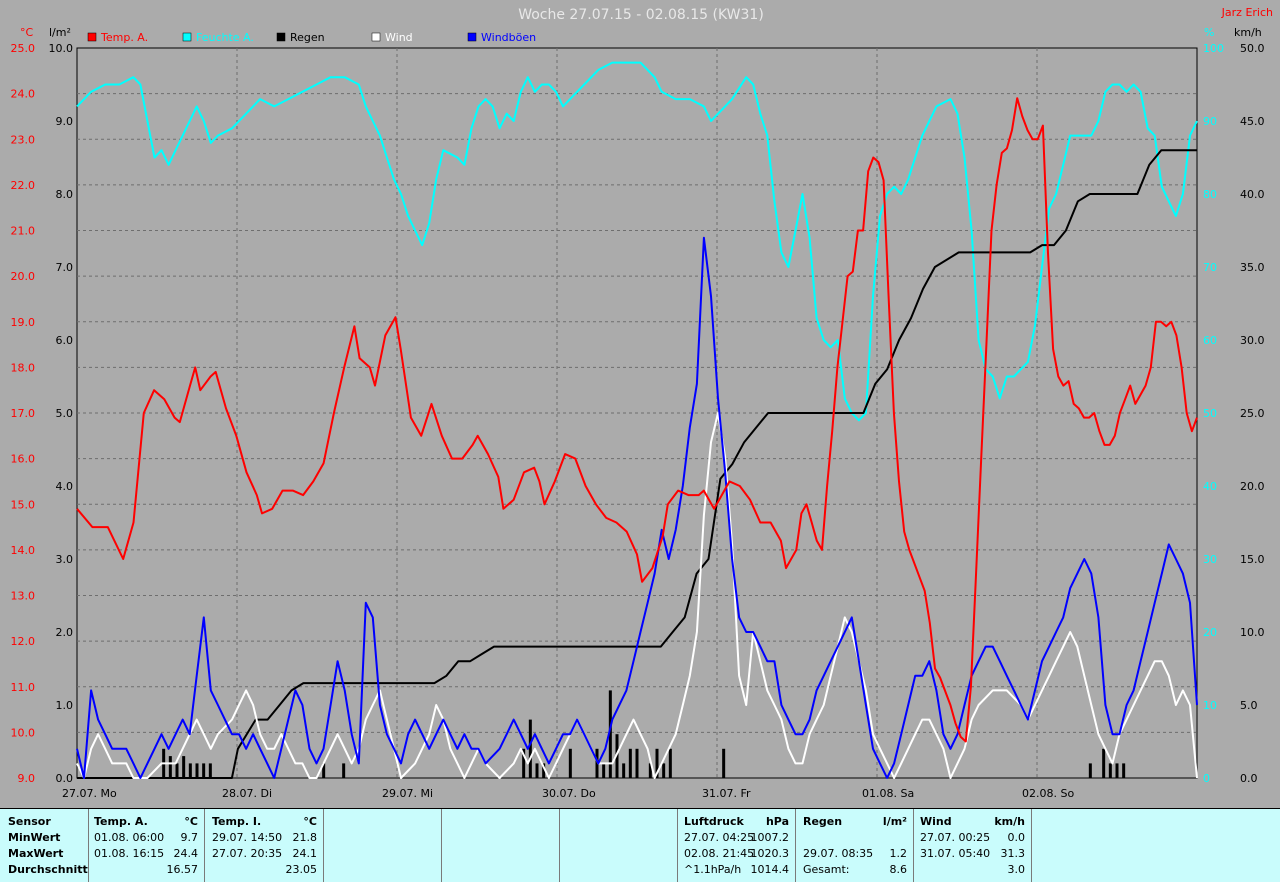 Image resolution: width=1280 pixels, height=882 pixels. Describe the element at coordinates (1252, 632) in the screenshot. I see `wind-tick-label: 10.0` at that location.